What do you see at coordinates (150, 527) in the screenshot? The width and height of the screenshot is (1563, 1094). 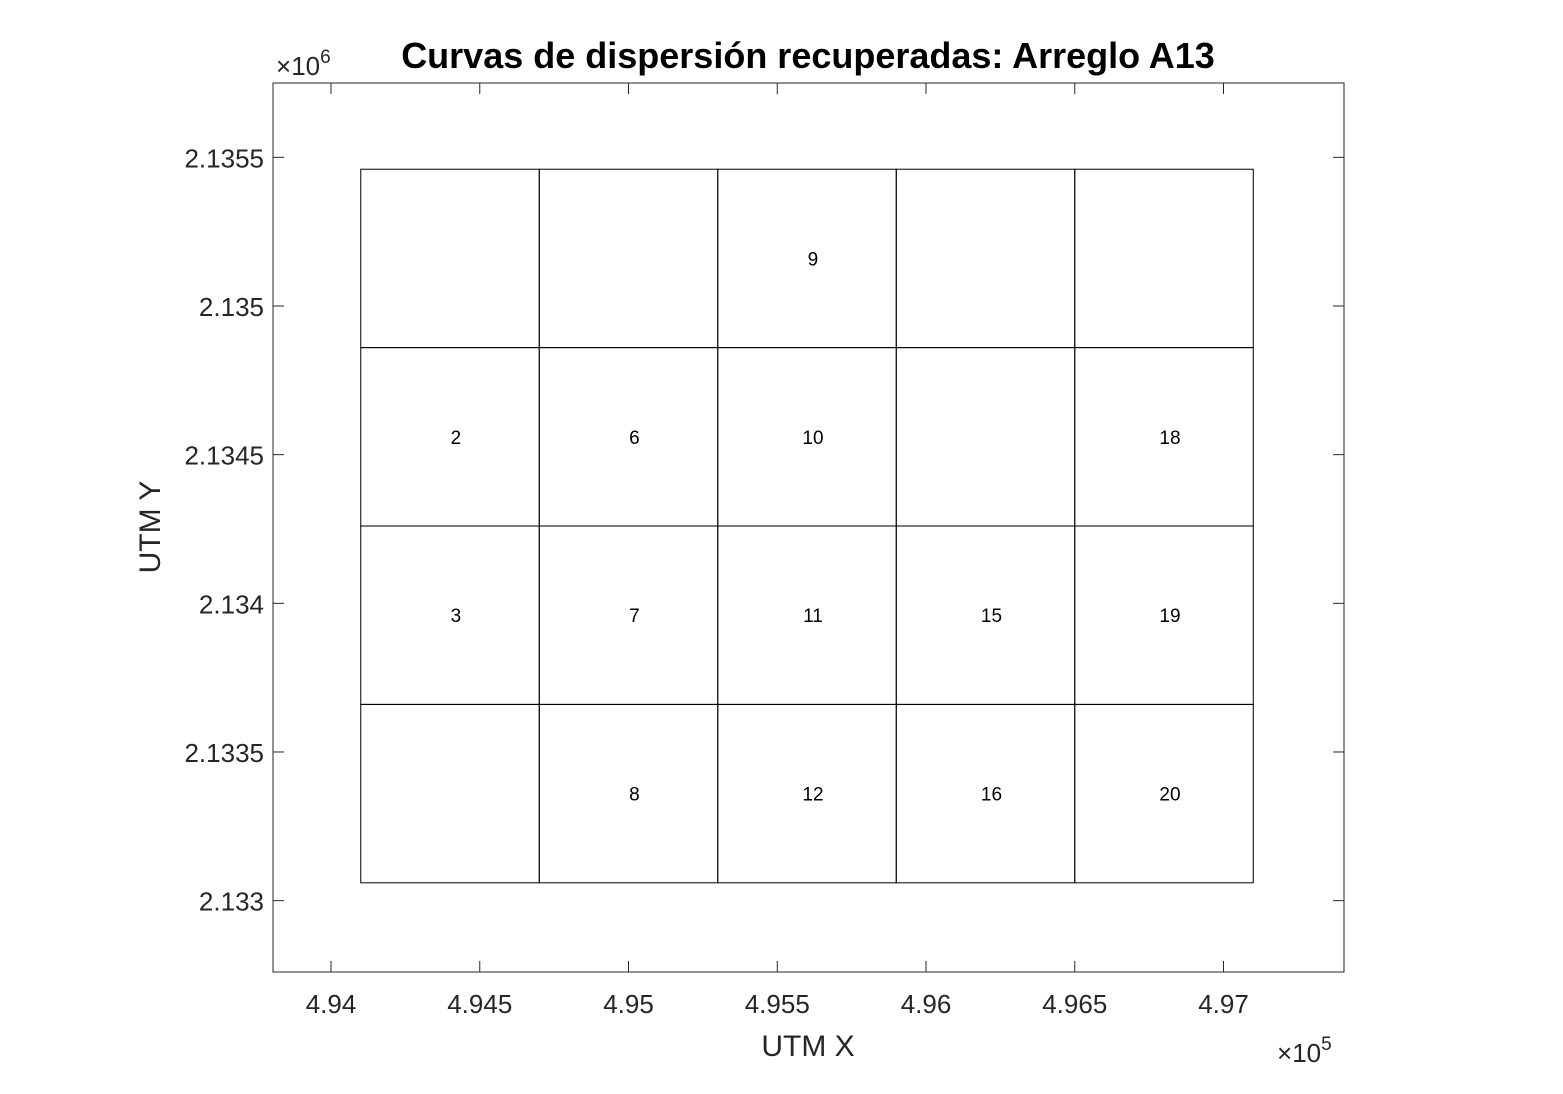 I see `y-axis-label: UTM Y` at bounding box center [150, 527].